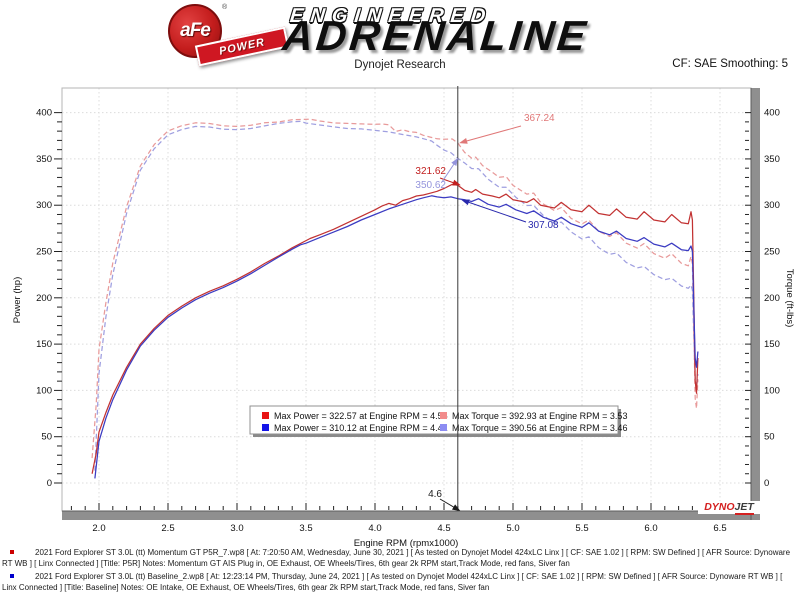 The image size is (800, 600). Describe the element at coordinates (539, 118) in the screenshot. I see `annotation-label: 367.24` at that location.